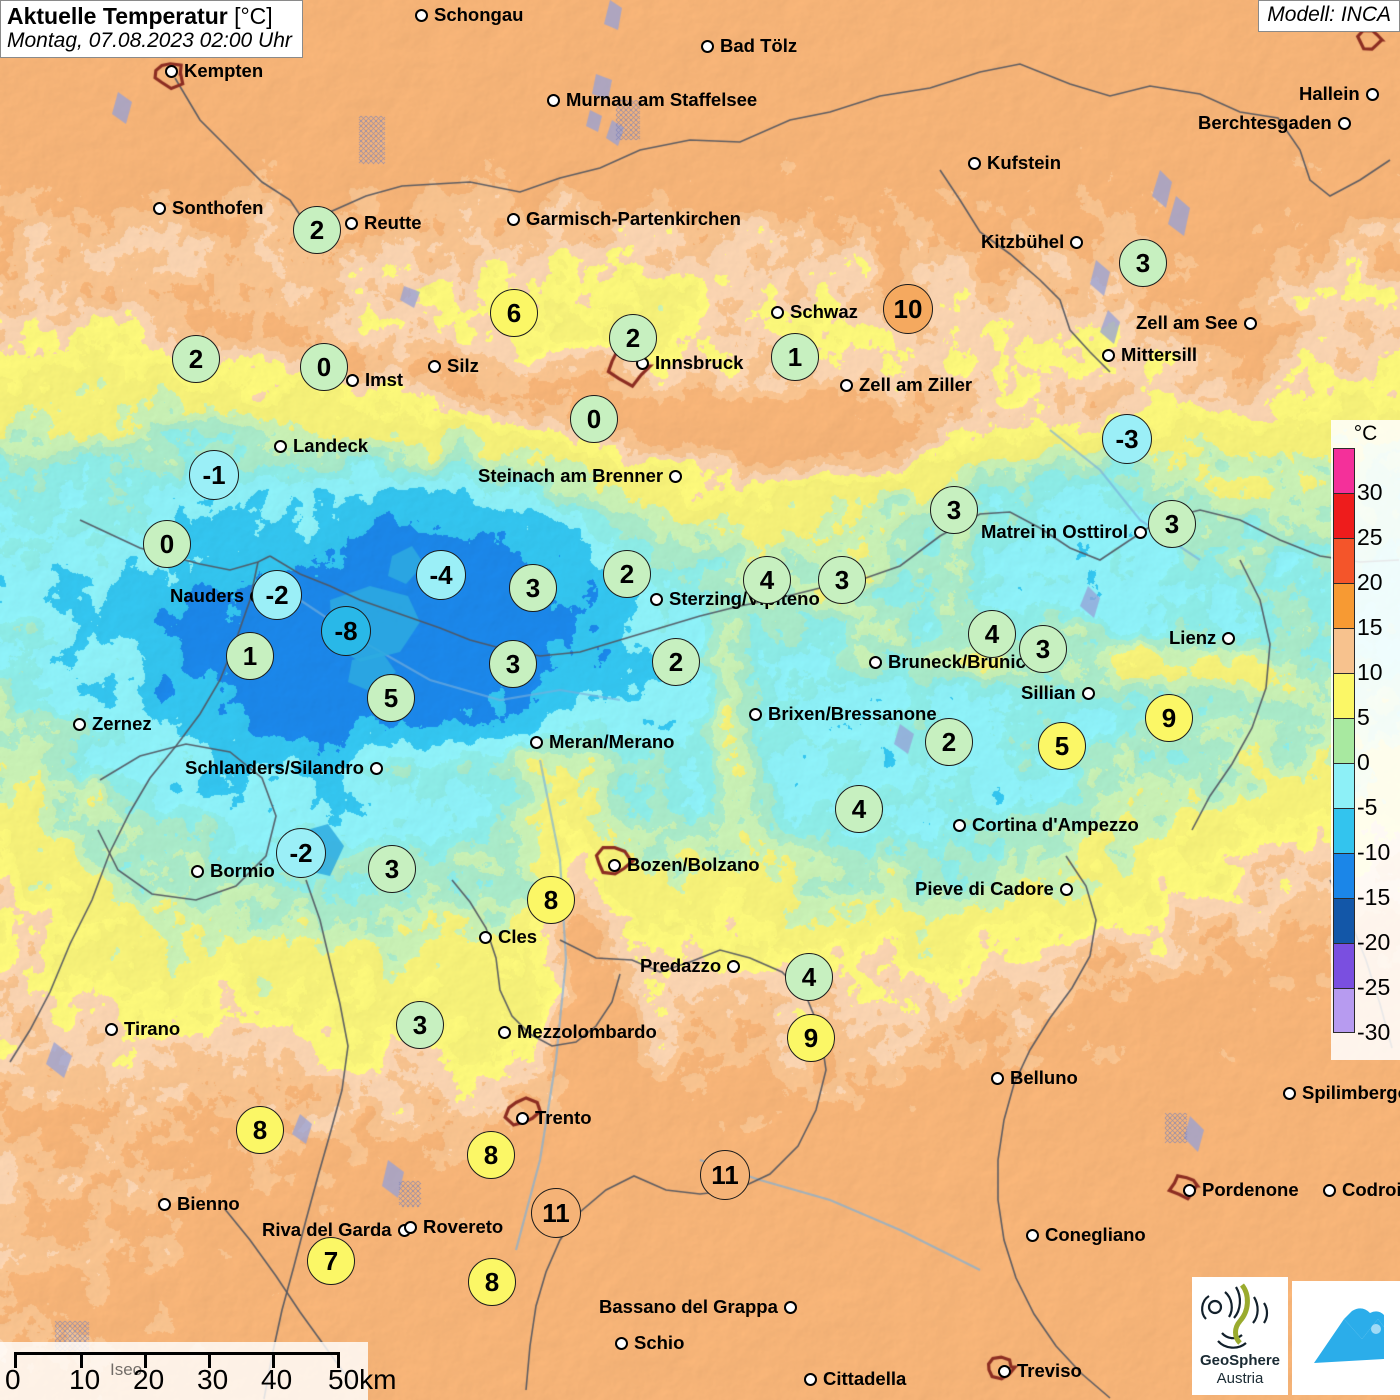  What do you see at coordinates (1187, 322) in the screenshot?
I see `city-name-label: Zell am See` at bounding box center [1187, 322].